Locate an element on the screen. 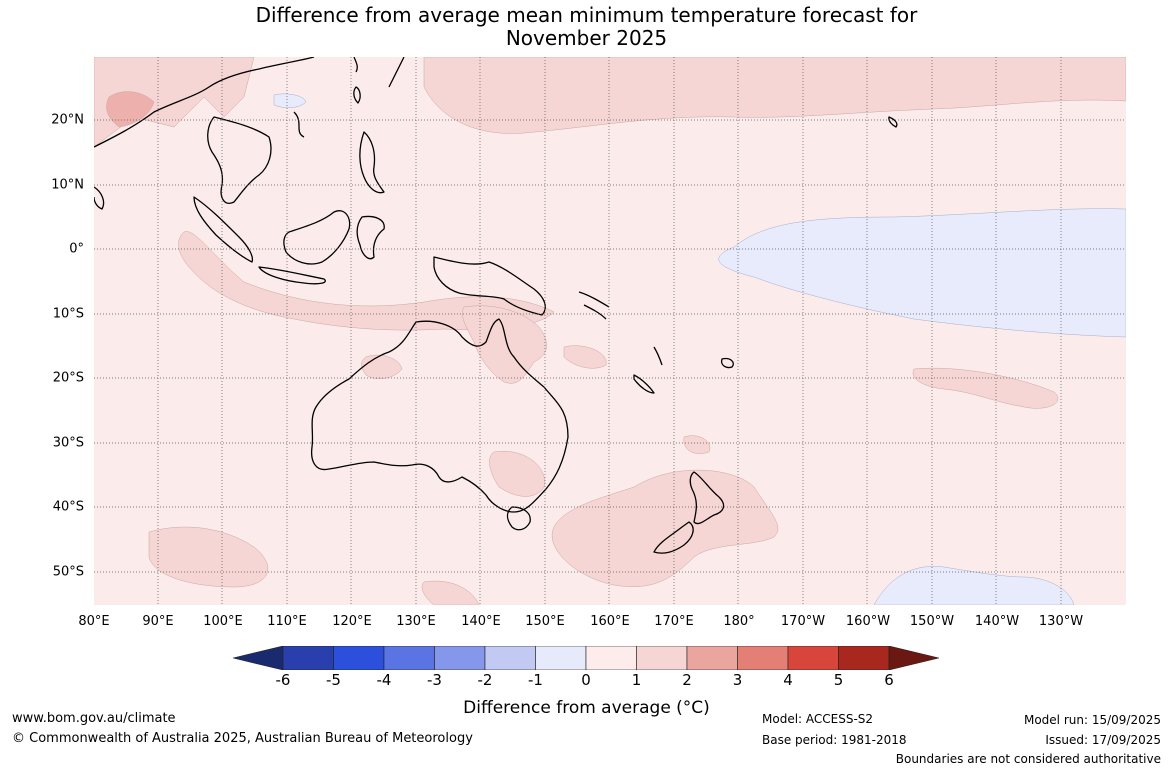 The image size is (1173, 770). colorbar-tick: 1 is located at coordinates (636, 680).